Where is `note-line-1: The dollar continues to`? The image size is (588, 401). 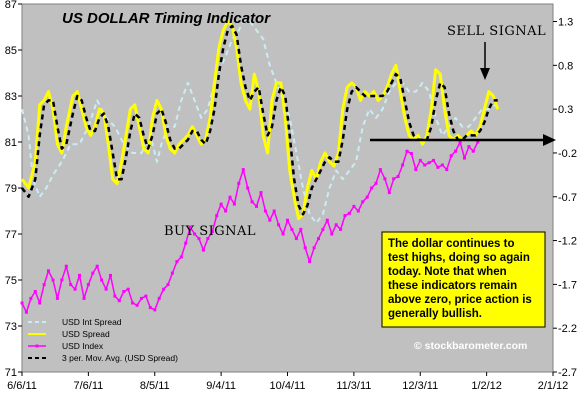
note-line-1: The dollar continues to is located at coordinates (451, 244).